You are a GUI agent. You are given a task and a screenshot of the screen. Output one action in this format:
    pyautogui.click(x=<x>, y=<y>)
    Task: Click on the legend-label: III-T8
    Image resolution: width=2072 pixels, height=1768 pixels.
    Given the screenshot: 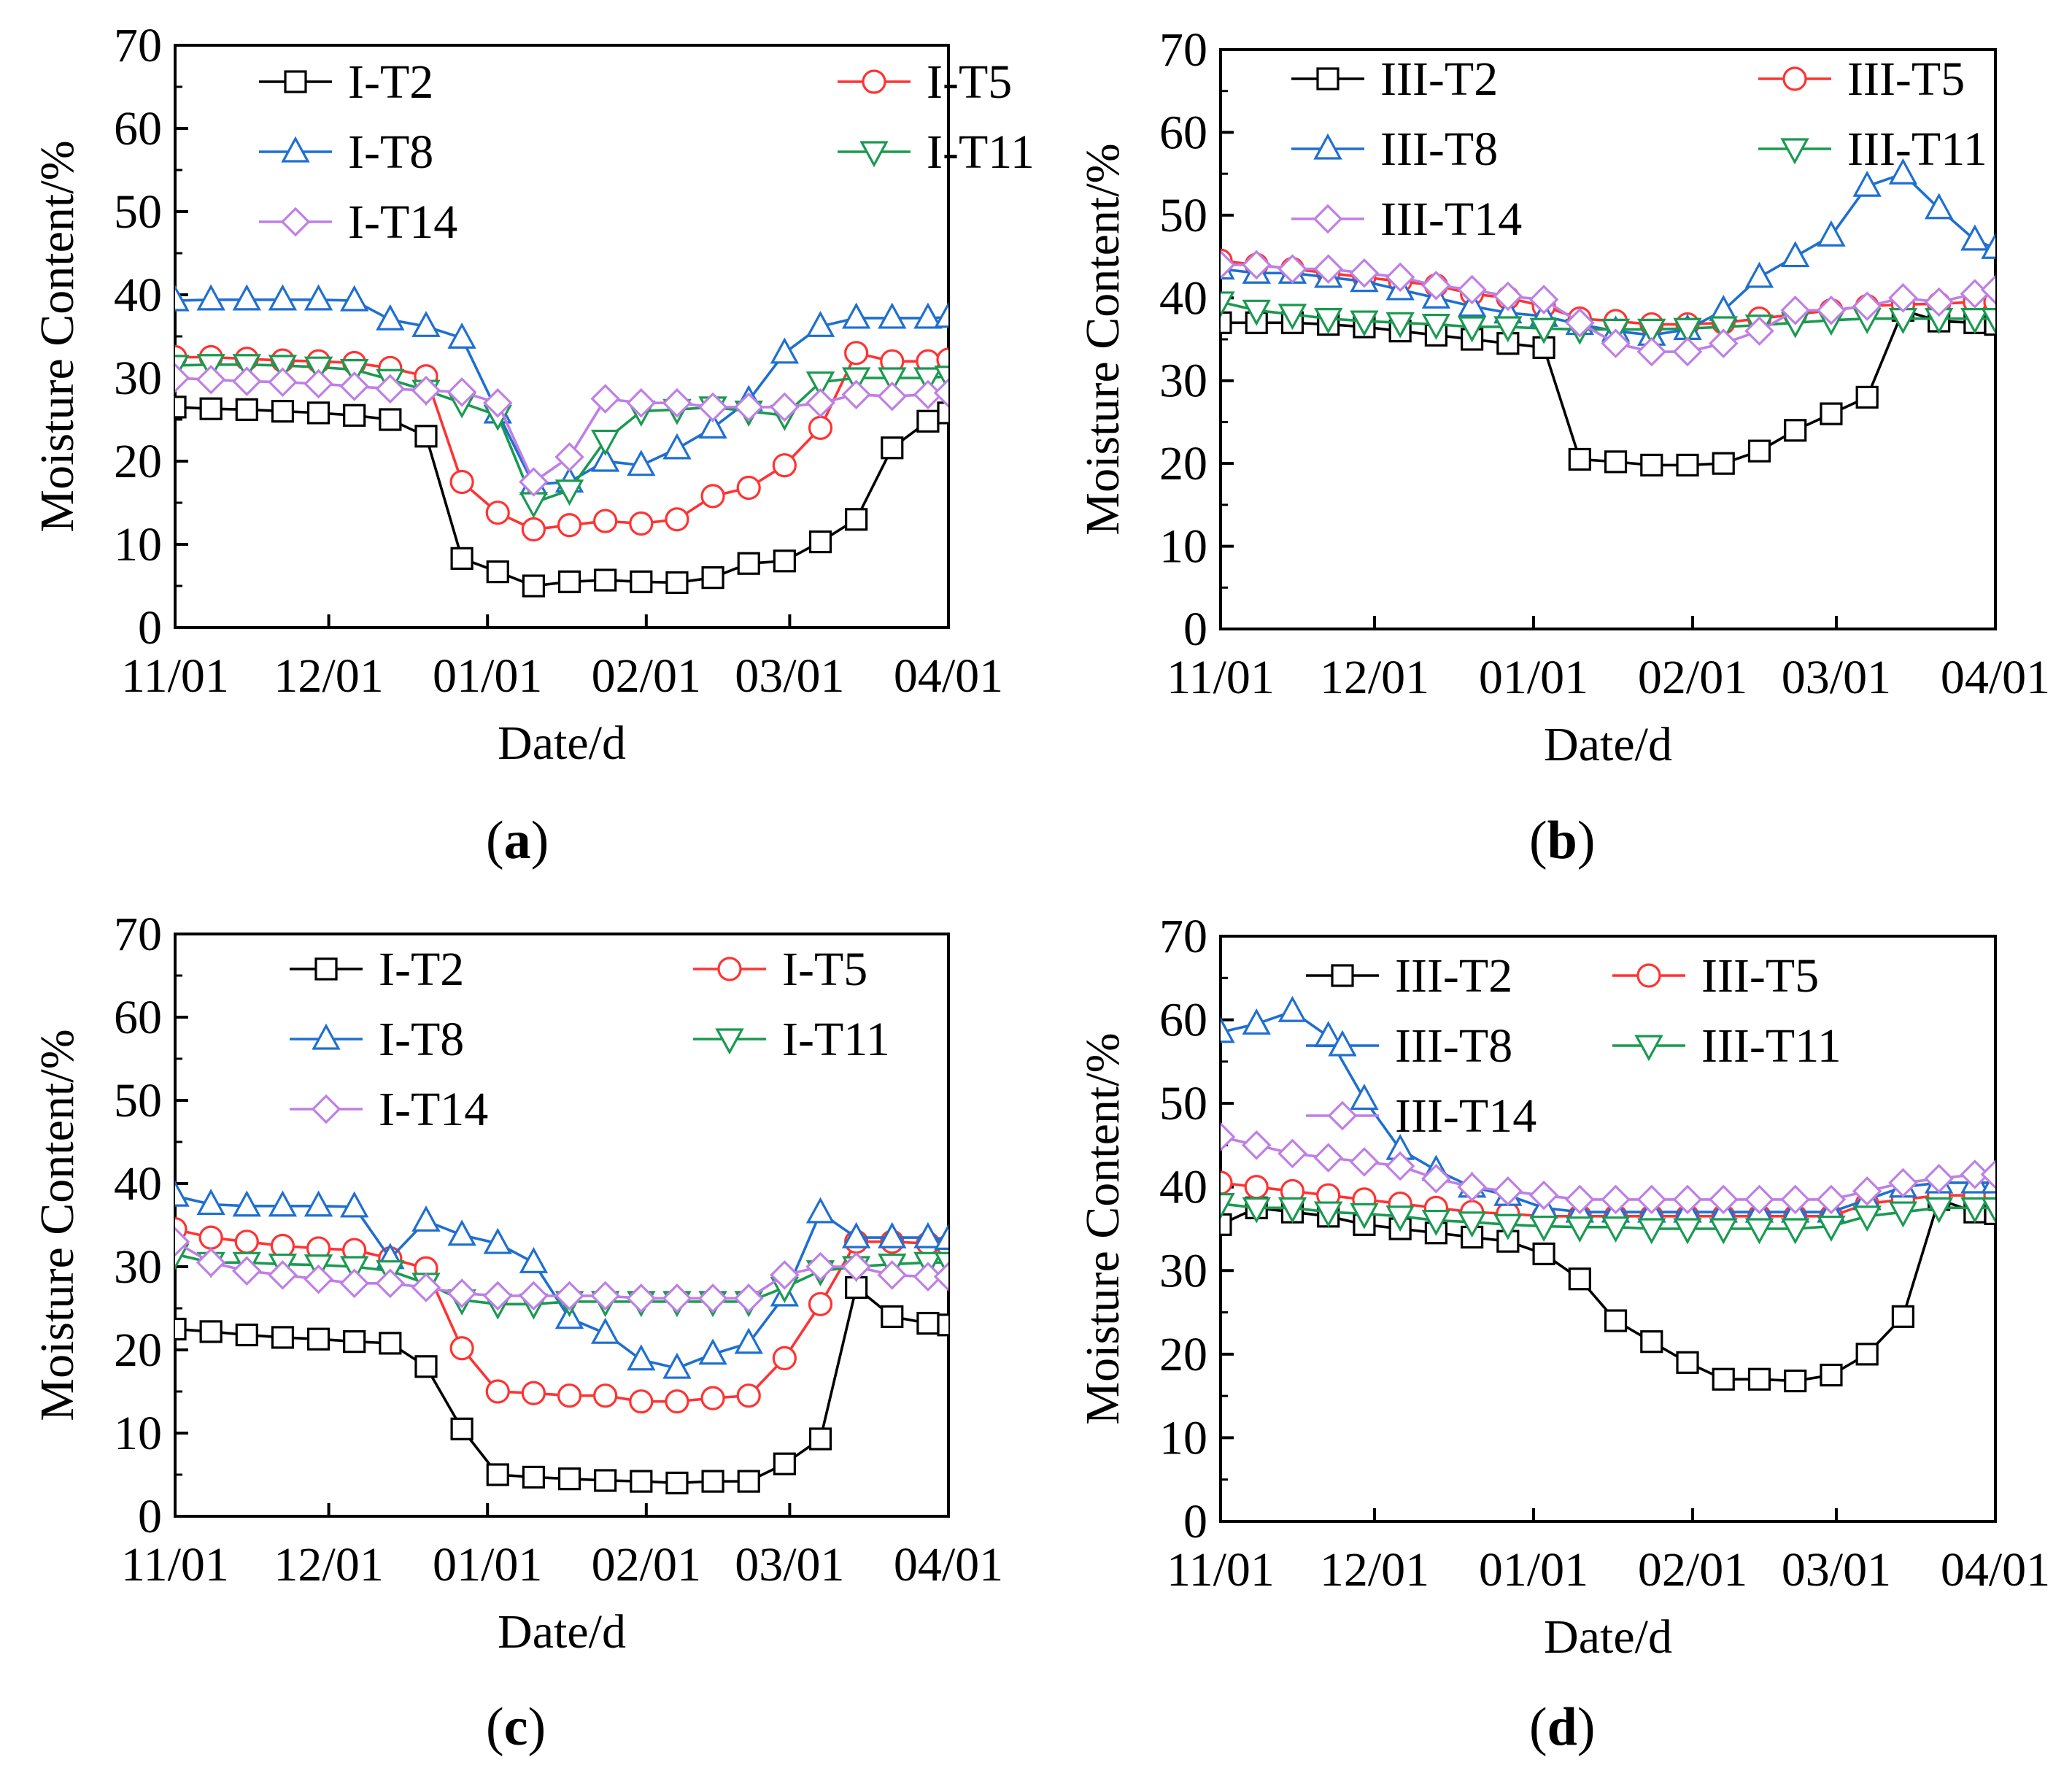 What is the action you would take?
    pyautogui.click(x=1453, y=1046)
    